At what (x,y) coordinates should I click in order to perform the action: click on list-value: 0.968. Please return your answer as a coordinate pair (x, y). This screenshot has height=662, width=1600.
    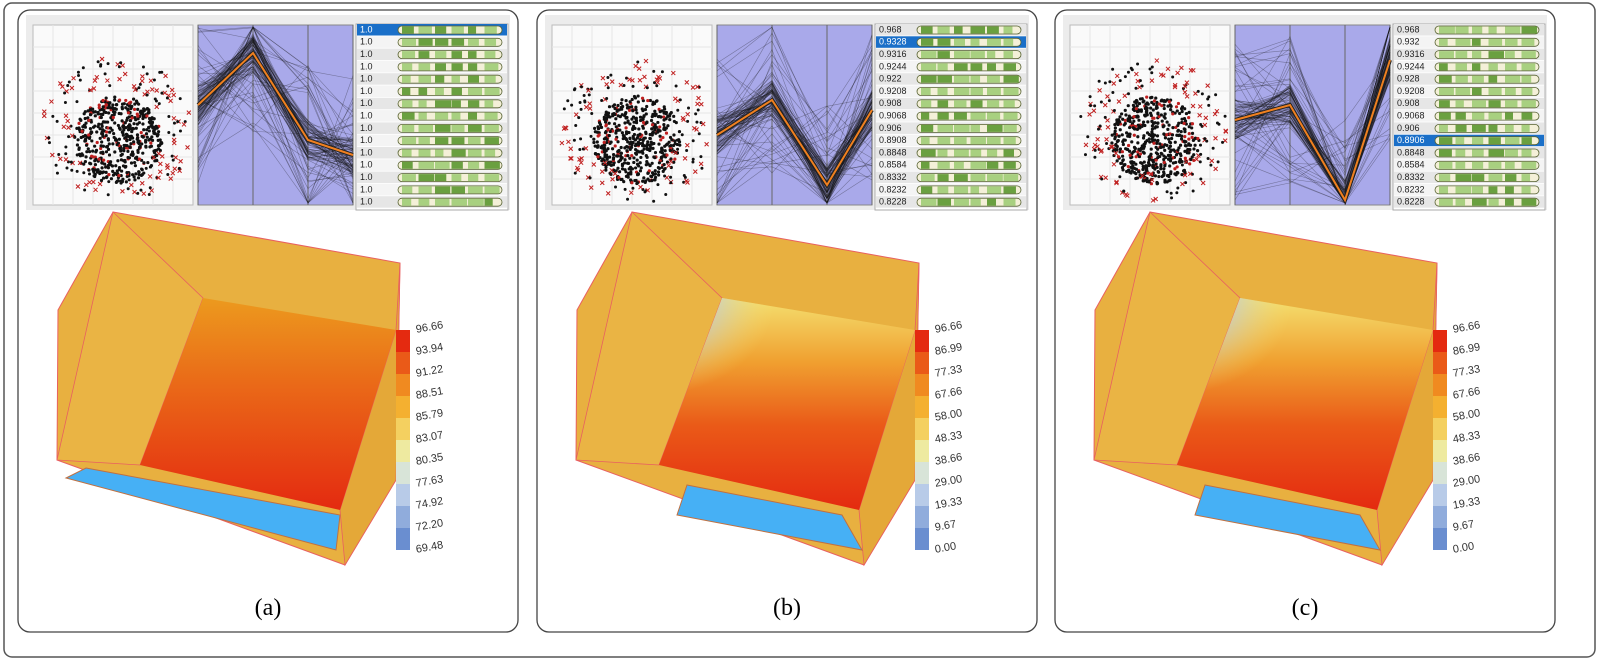
    Looking at the image, I should click on (1408, 29).